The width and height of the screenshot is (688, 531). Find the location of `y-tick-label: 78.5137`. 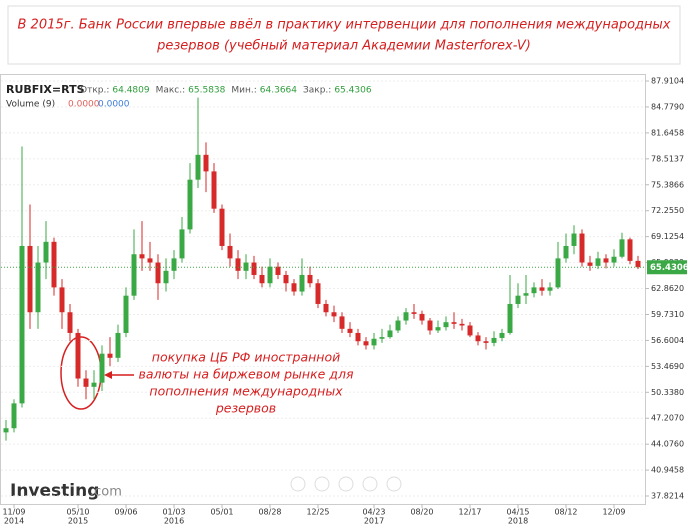

y-tick-label: 78.5137 is located at coordinates (667, 158).